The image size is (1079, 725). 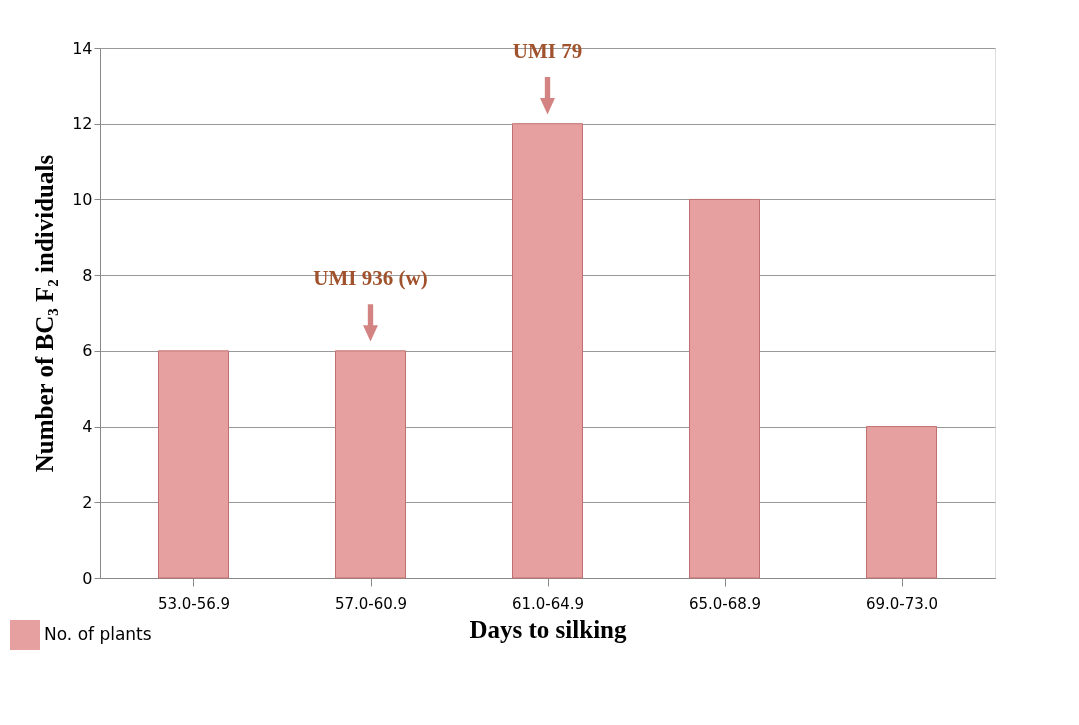 I want to click on x-tick-label: 65.0-68.9, so click(x=725, y=603).